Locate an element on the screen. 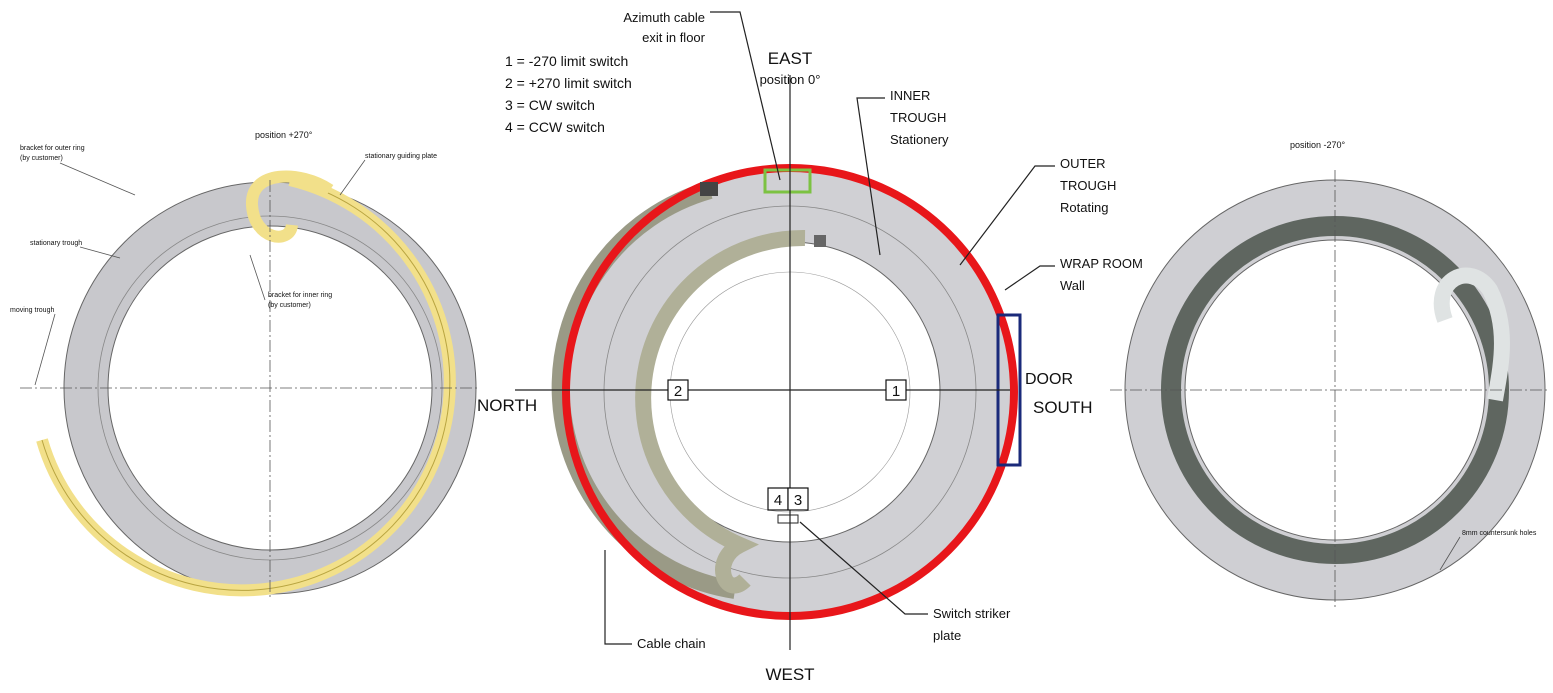 This screenshot has height=693, width=1553. label: DOOR is located at coordinates (1049, 379).